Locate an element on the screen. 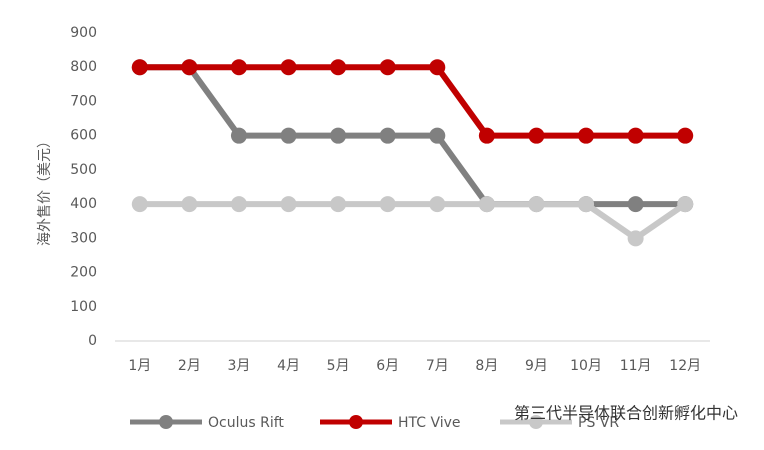 The width and height of the screenshot is (764, 450). legend-label: PS VR is located at coordinates (598, 423).